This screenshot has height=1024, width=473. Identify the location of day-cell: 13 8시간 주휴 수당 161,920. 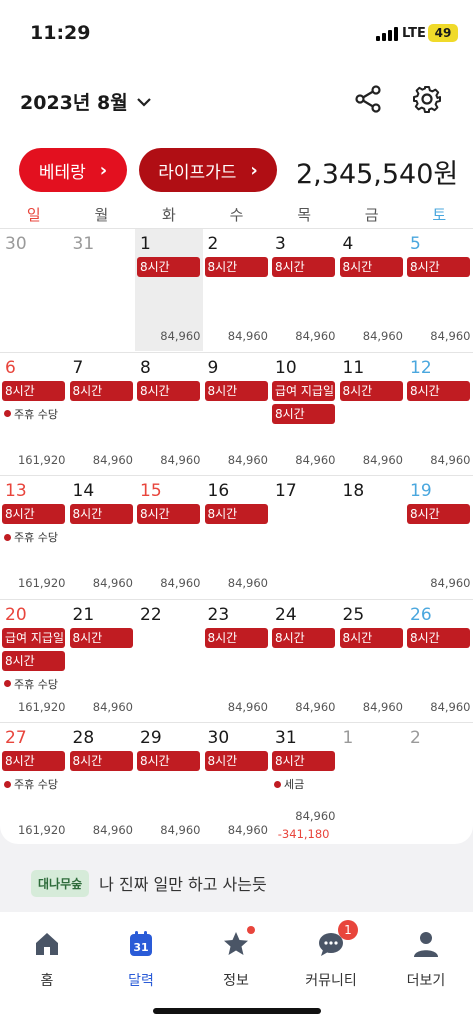
(34, 537).